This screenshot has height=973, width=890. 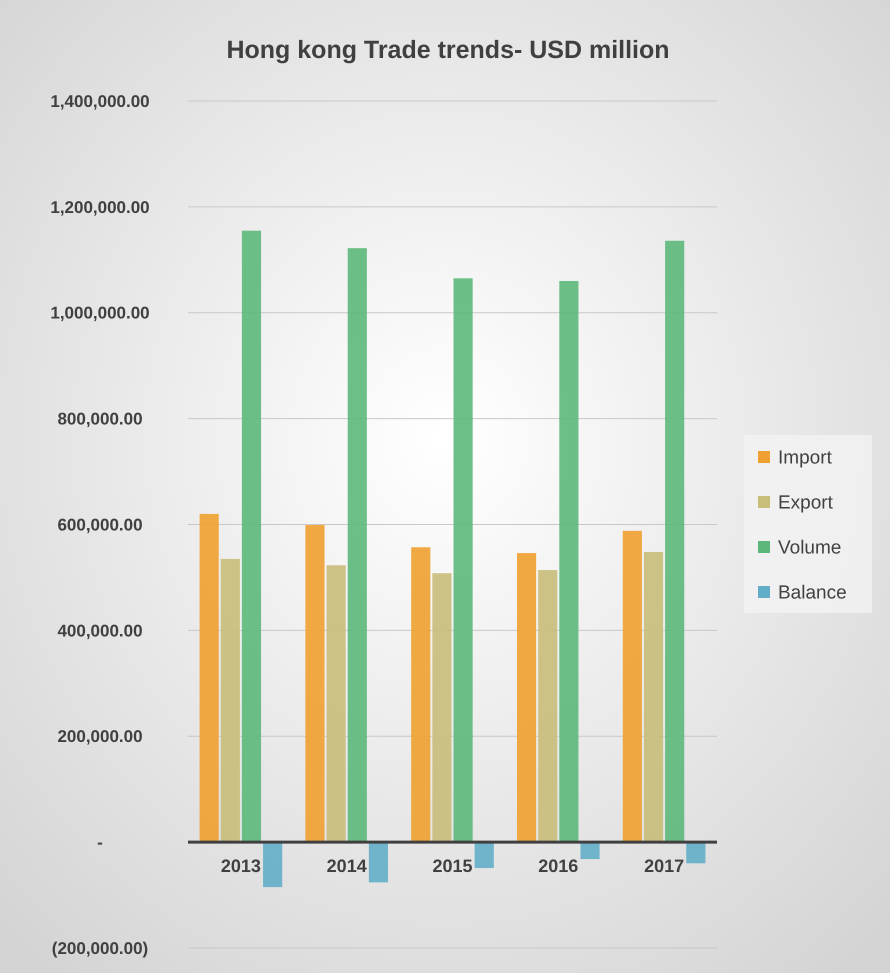 What do you see at coordinates (346, 866) in the screenshot?
I see `x-tick-label: 2014` at bounding box center [346, 866].